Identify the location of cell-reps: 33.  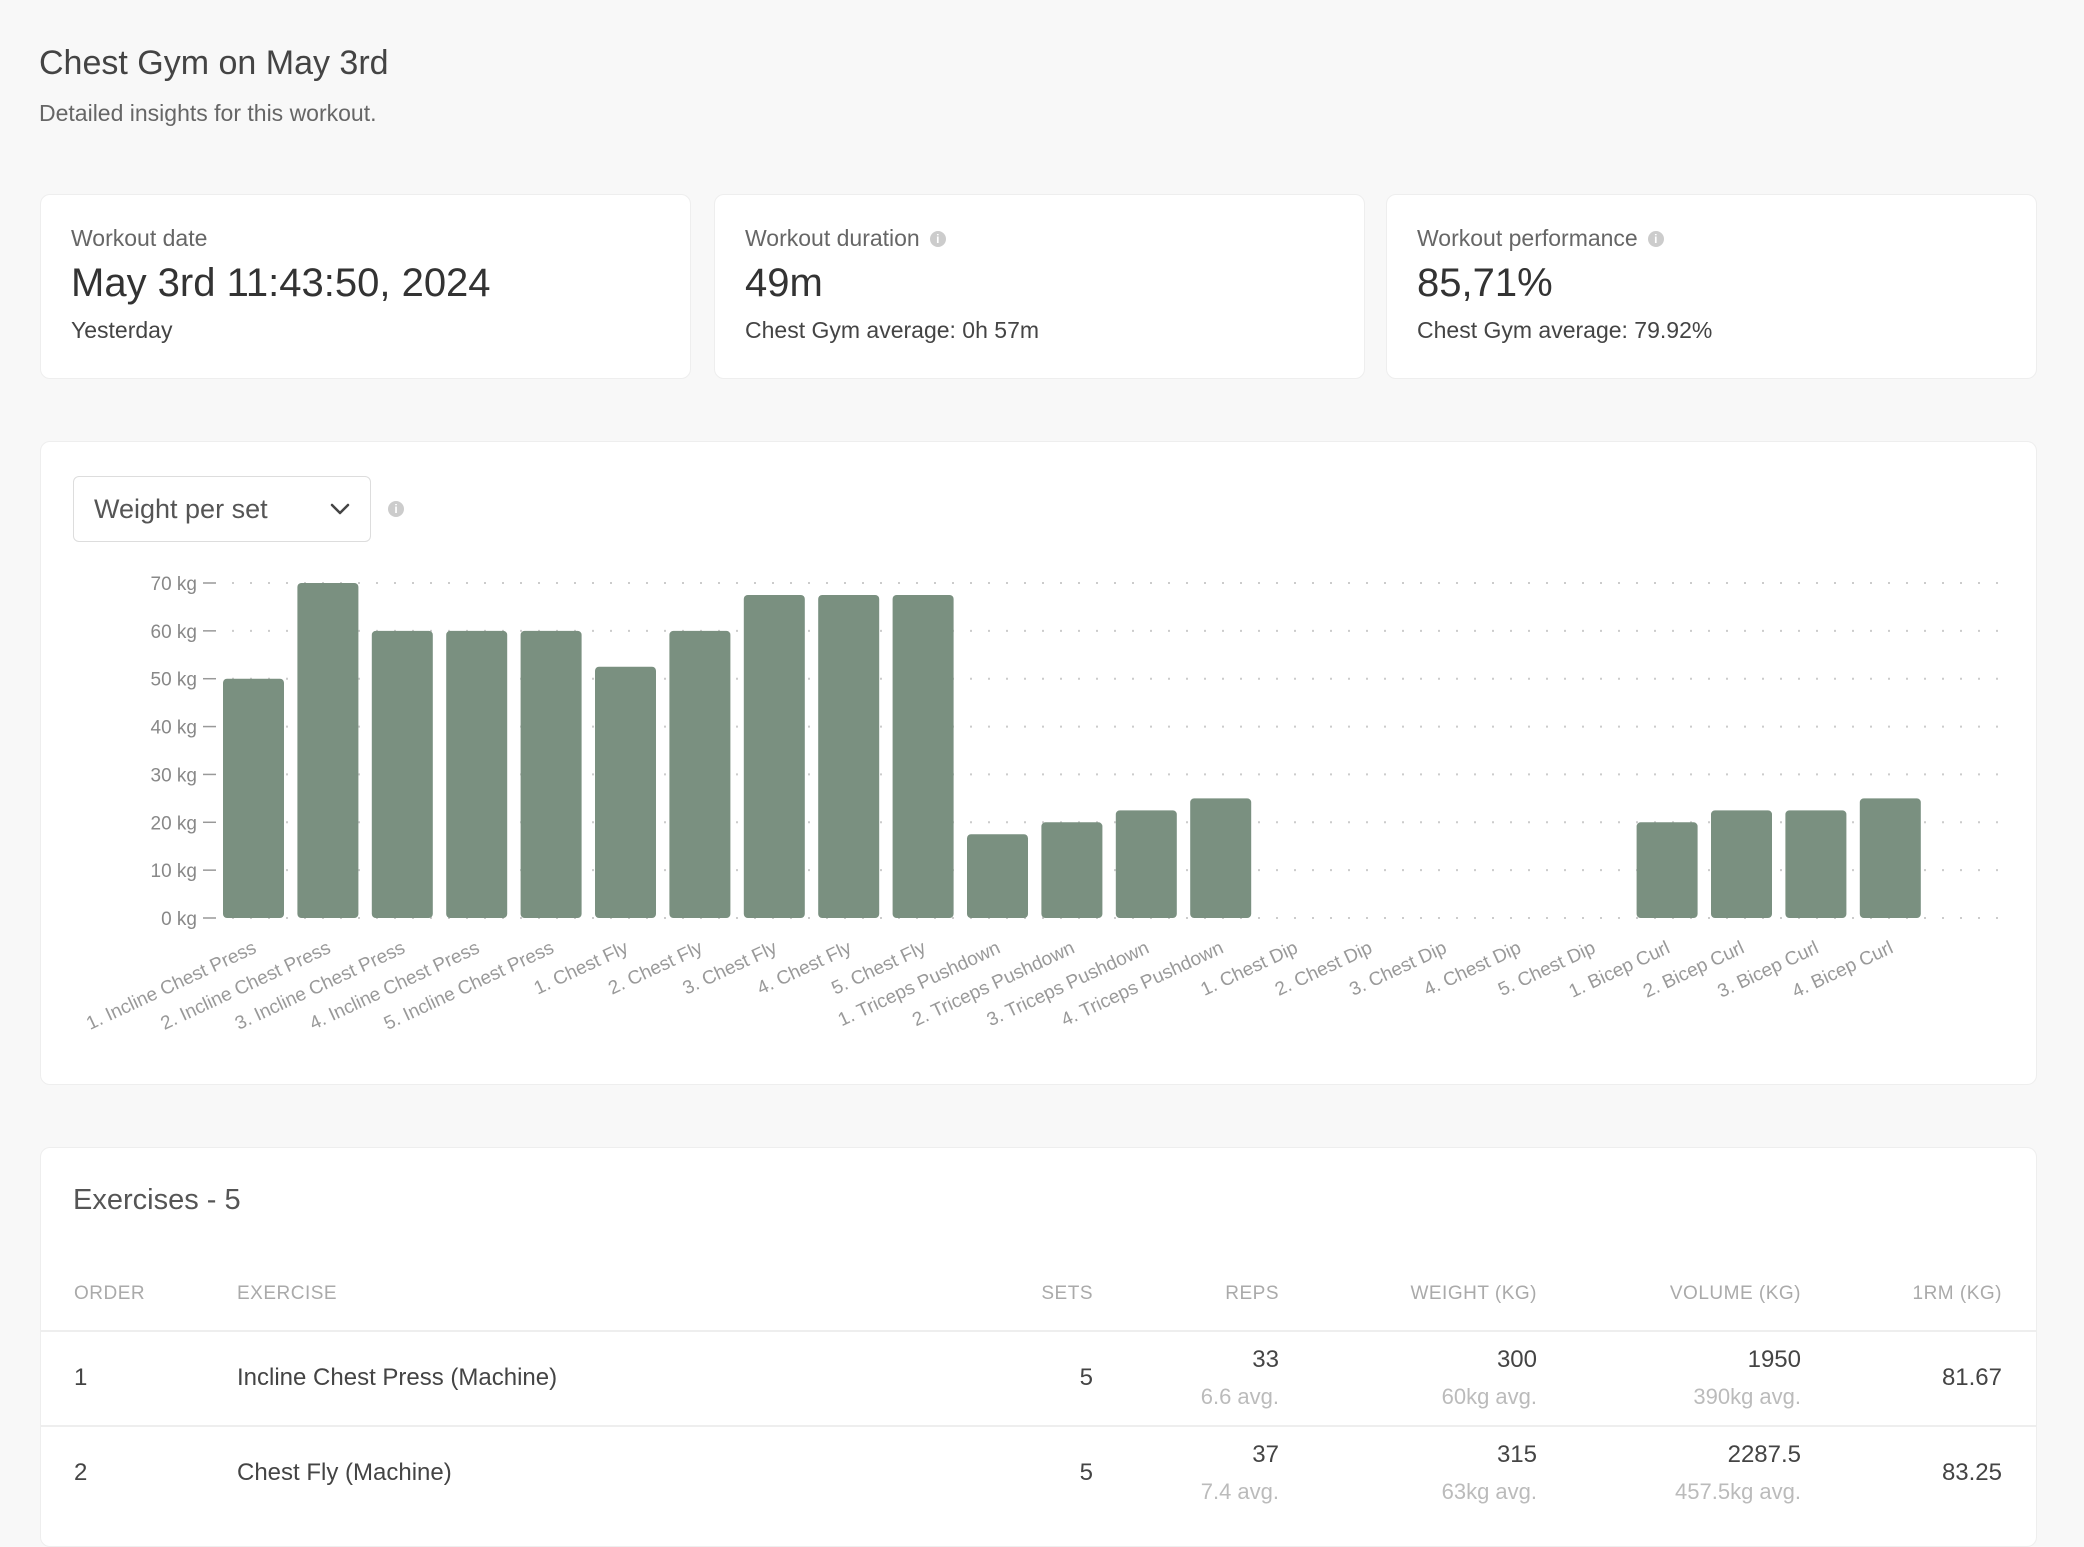
(1265, 1359).